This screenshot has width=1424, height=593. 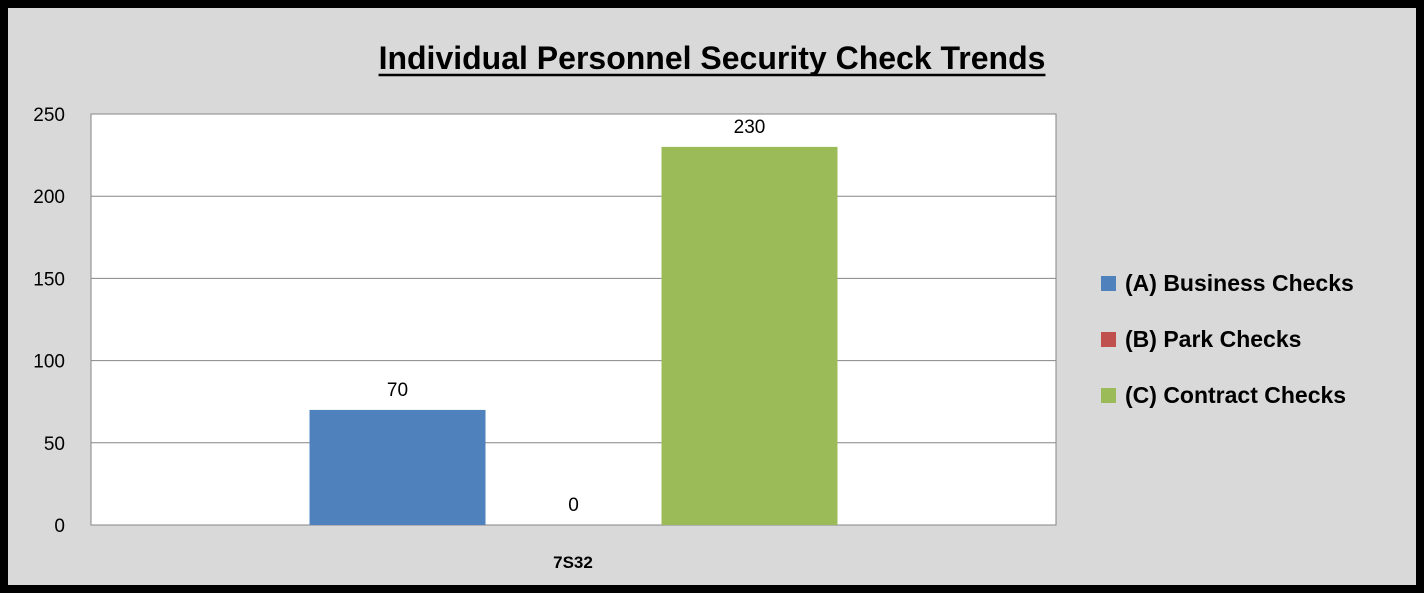 What do you see at coordinates (1213, 339) in the screenshot?
I see `legend-label-2: (B) Park Checks` at bounding box center [1213, 339].